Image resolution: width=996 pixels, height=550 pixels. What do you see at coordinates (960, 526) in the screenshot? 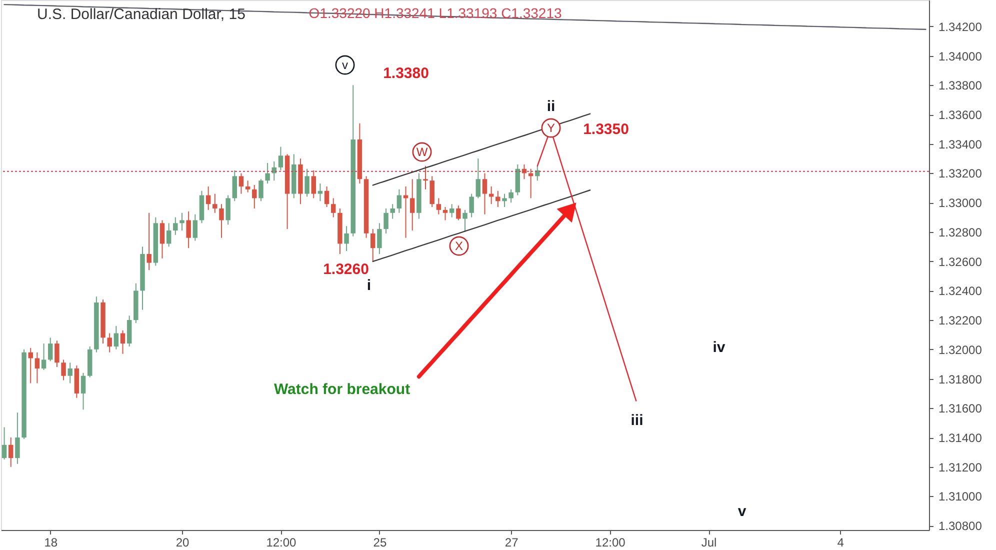
I see `y-tick-label: 1.30800` at bounding box center [960, 526].